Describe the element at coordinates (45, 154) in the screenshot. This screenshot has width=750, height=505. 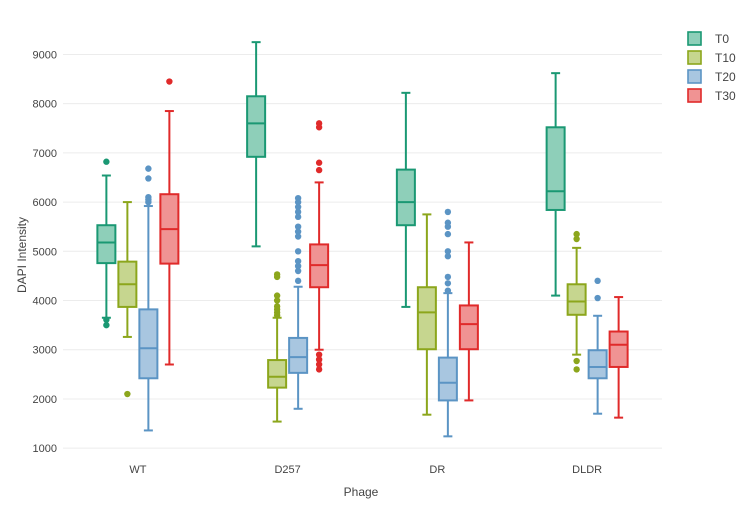
I see `y-tick-label: 7000` at that location.